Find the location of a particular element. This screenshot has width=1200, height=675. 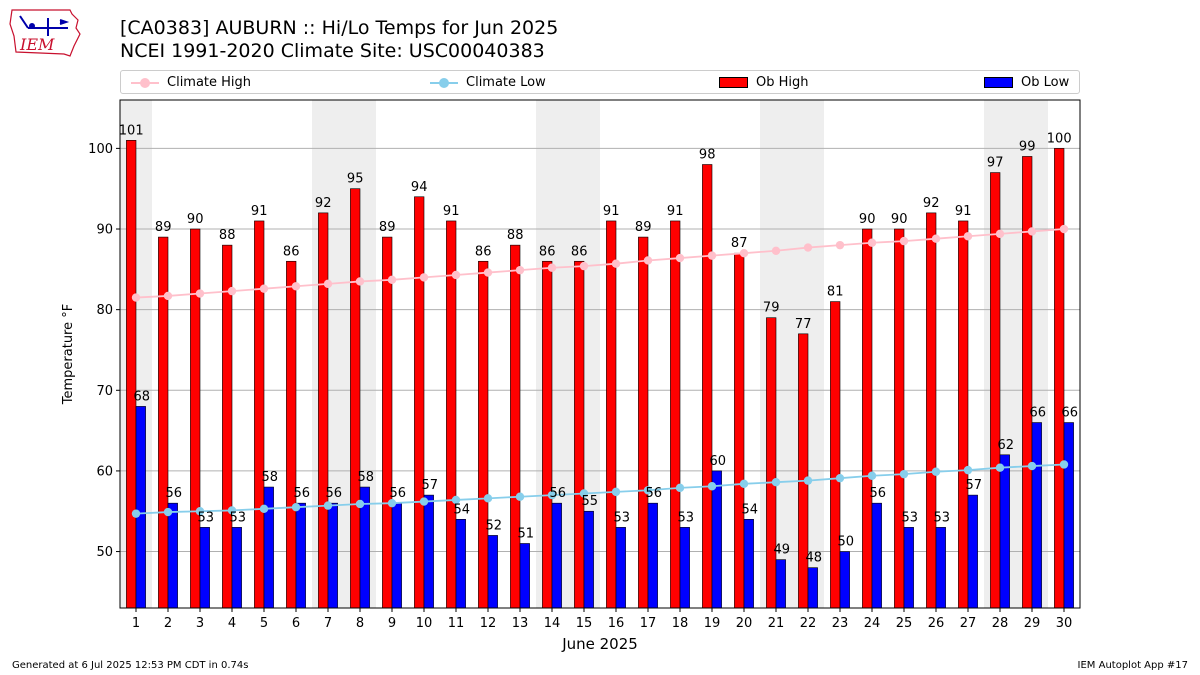

ob-high-label: 101 is located at coordinates (131, 130).